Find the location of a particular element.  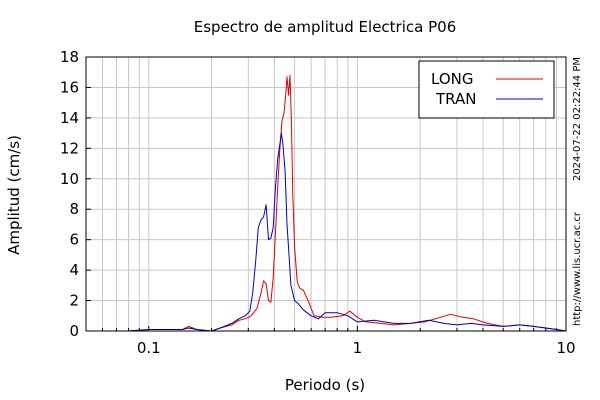

legend-label-long: LONG is located at coordinates (452, 79).